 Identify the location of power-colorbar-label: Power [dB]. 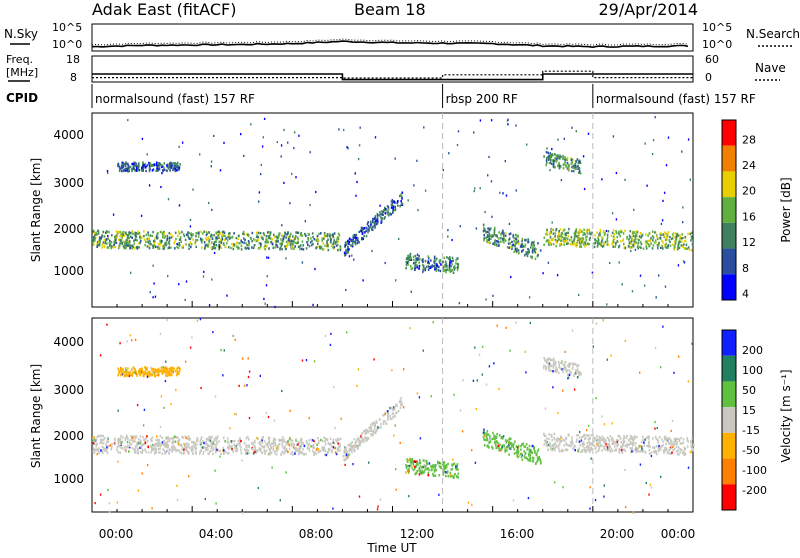
(786, 209).